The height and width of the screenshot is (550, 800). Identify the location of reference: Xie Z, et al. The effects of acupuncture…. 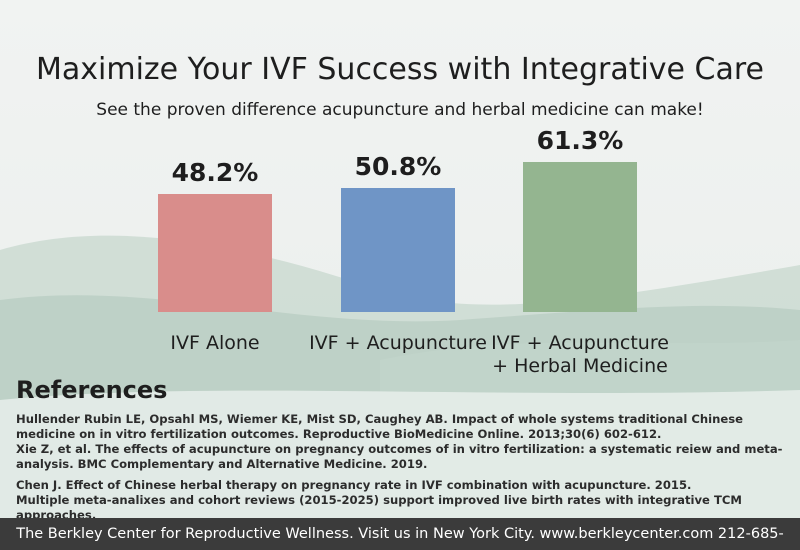
(399, 456).